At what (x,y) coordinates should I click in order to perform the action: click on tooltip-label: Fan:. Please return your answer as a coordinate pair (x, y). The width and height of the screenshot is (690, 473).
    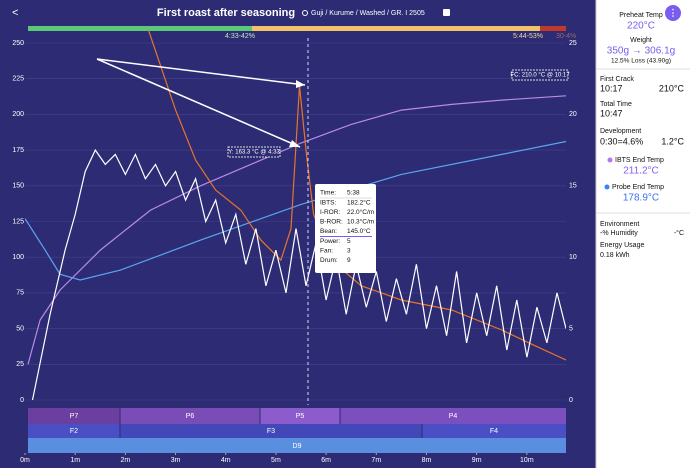
    Looking at the image, I should click on (326, 251).